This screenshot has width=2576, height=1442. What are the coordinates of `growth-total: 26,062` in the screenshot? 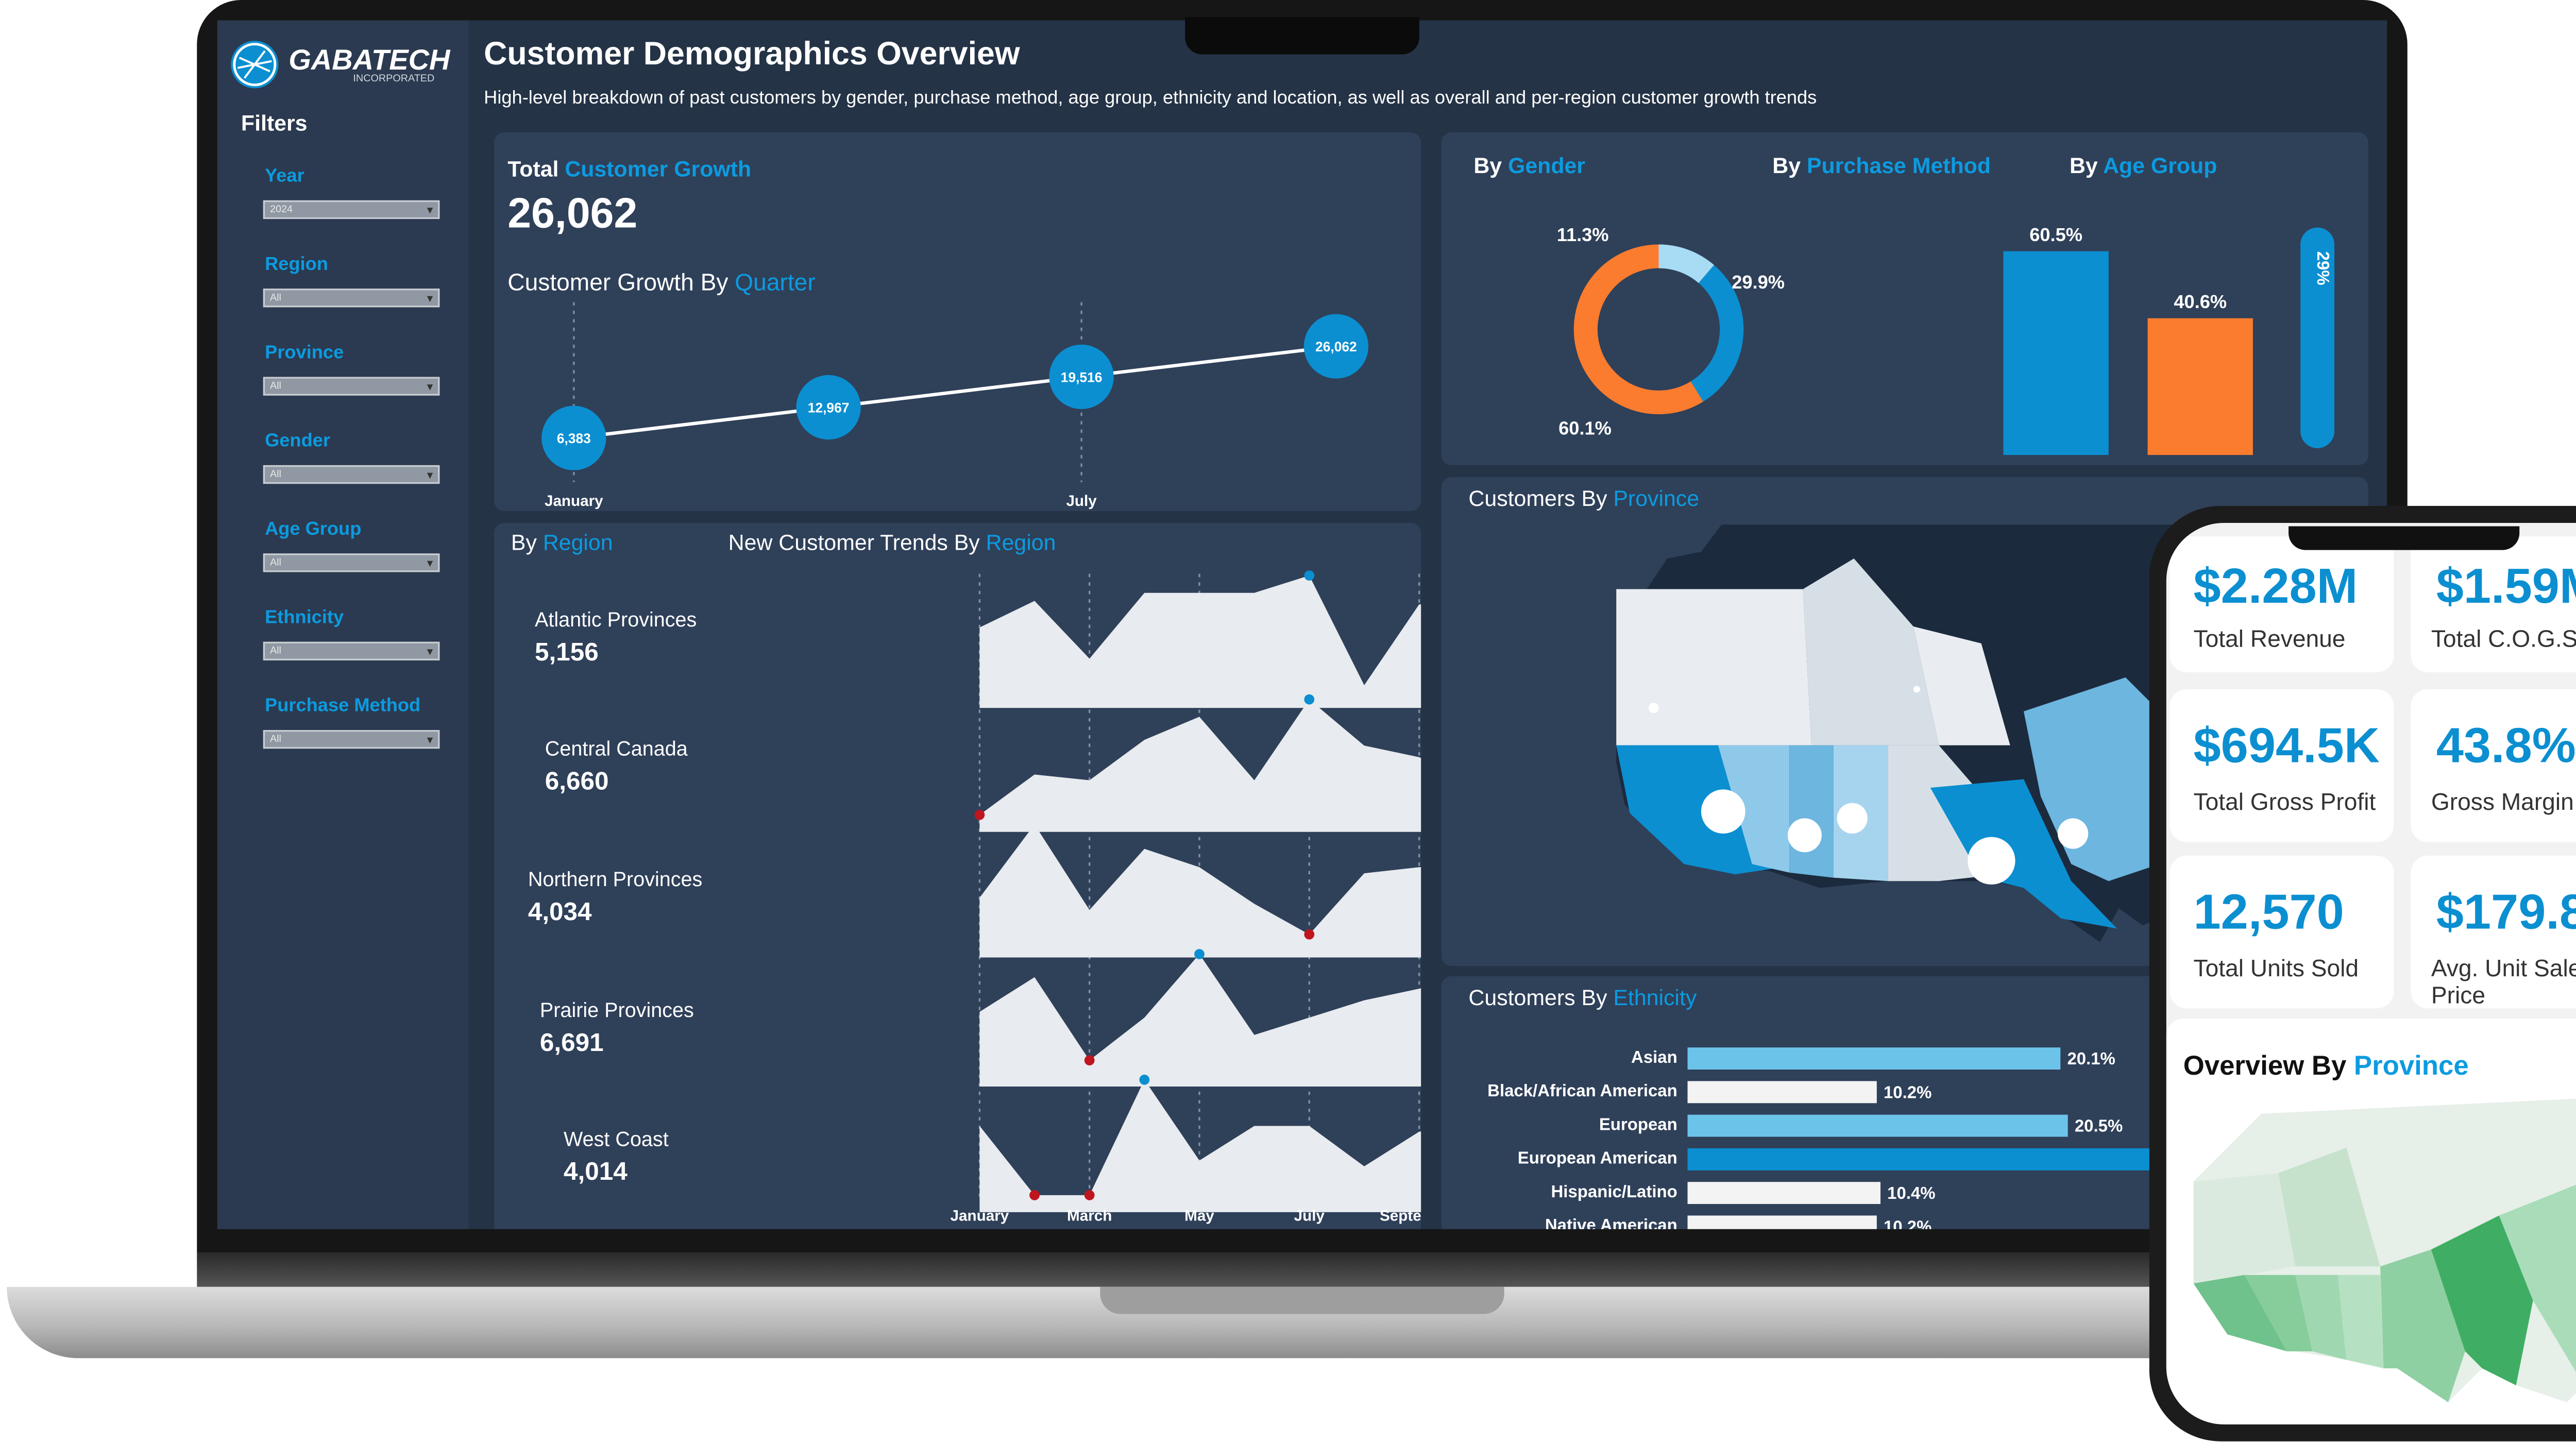 It's located at (572, 214).